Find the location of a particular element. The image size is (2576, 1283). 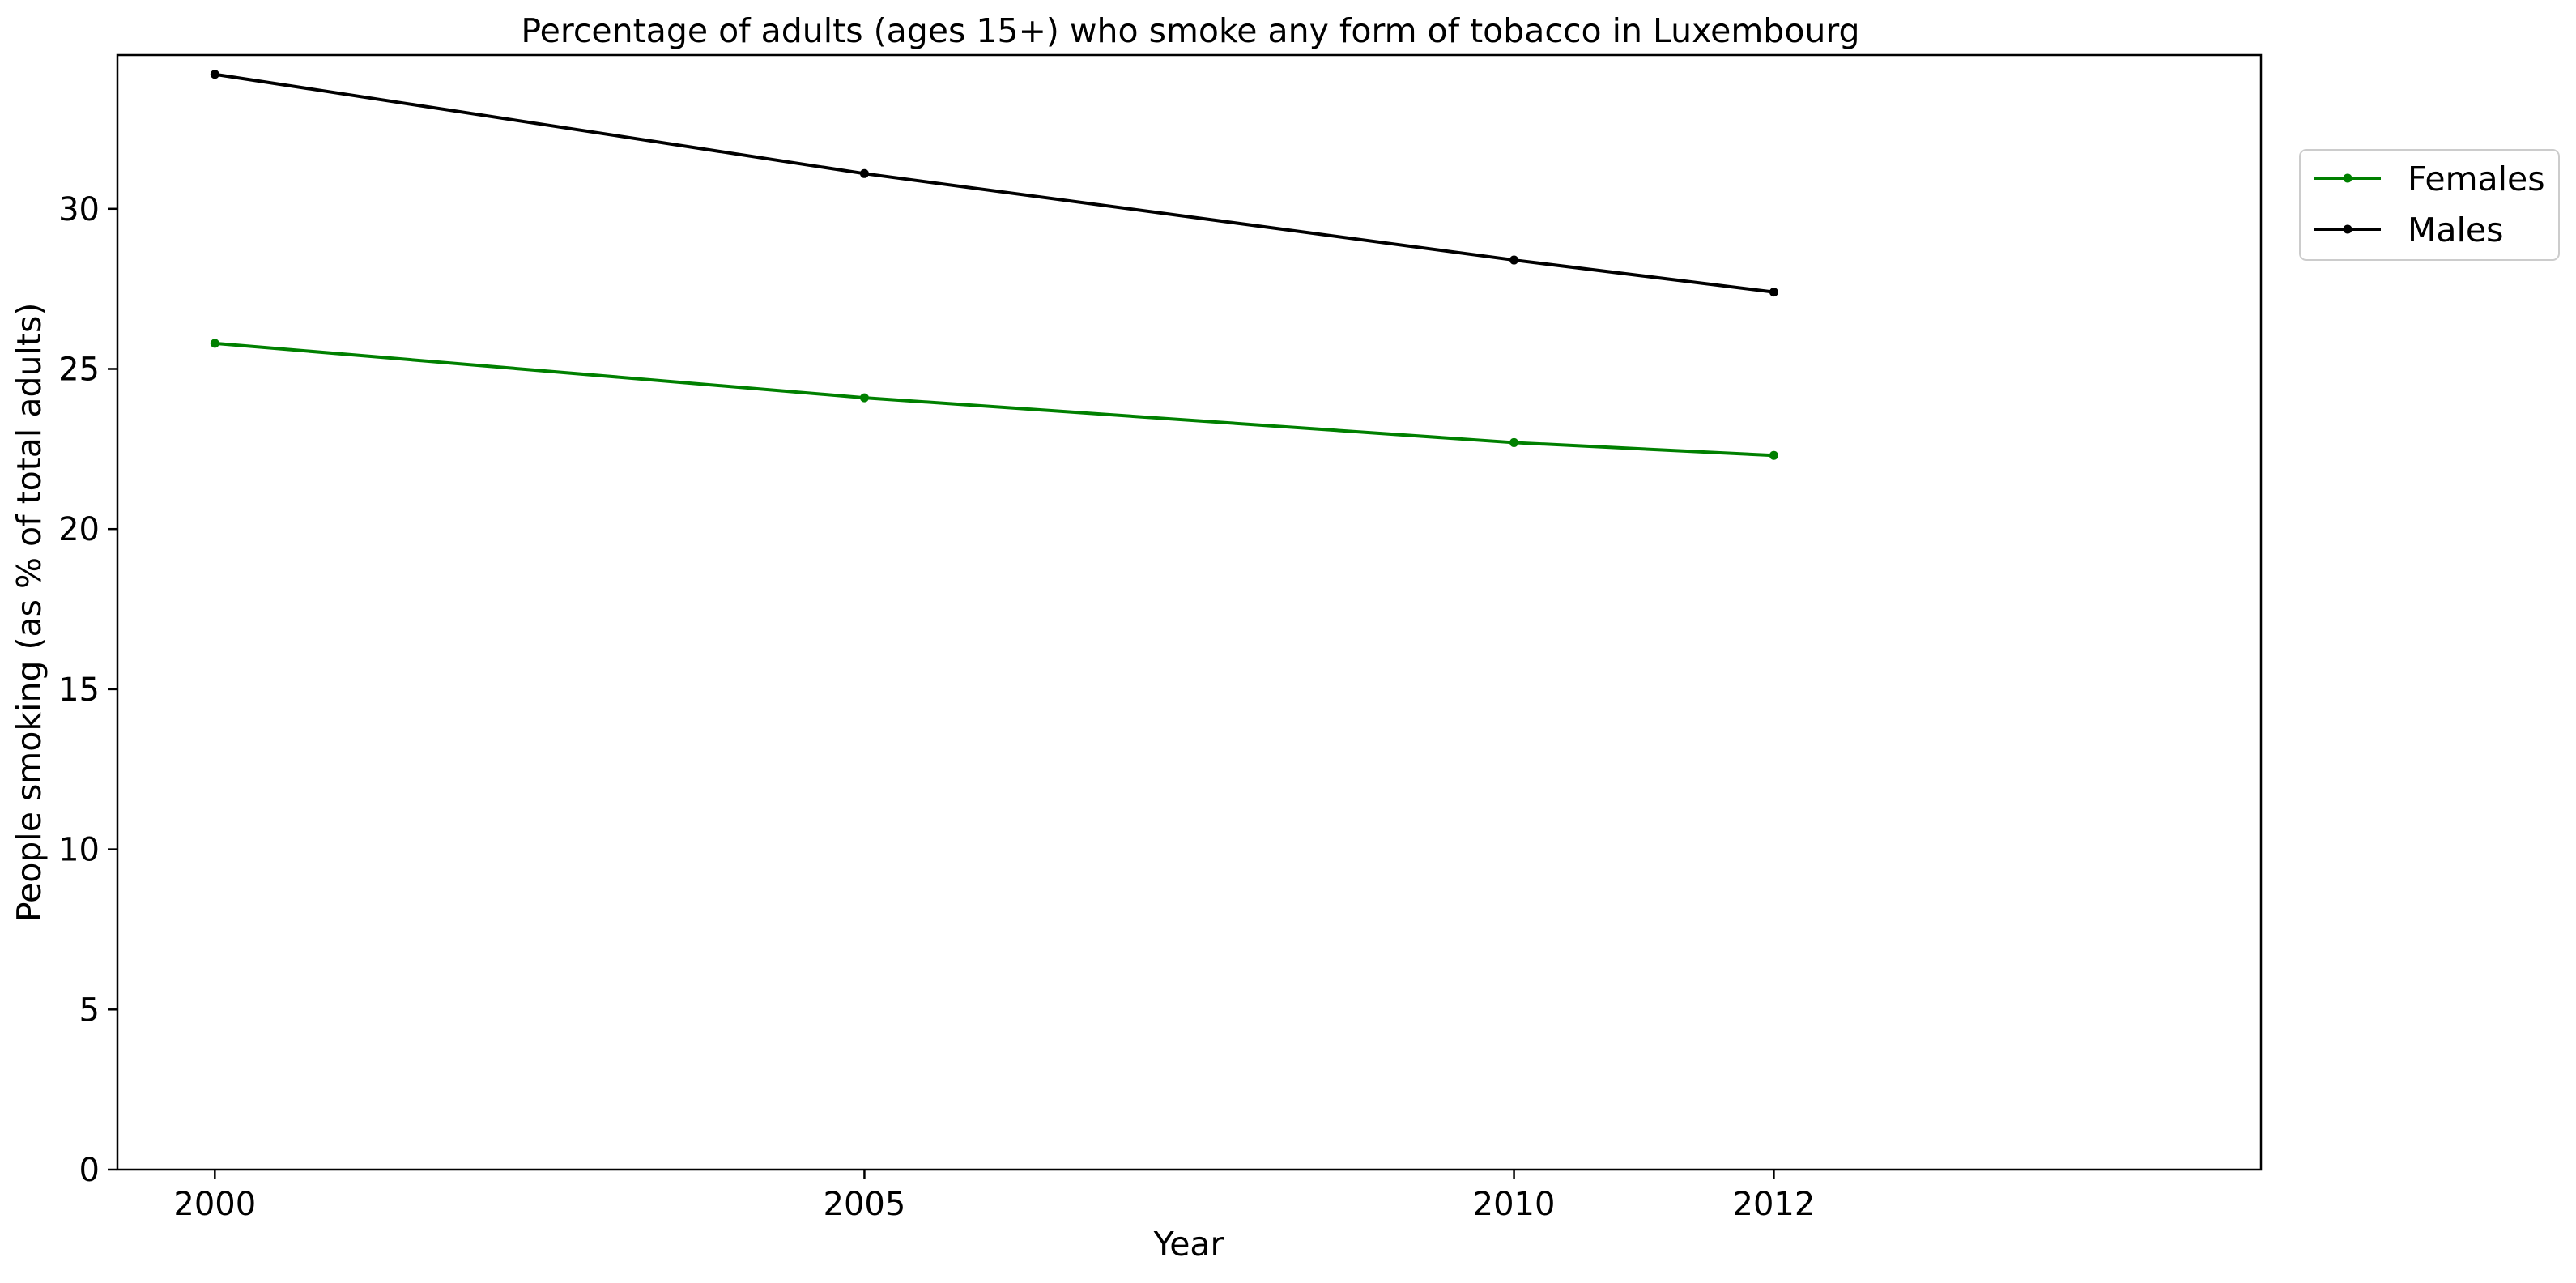

x-tick-label: 2012 is located at coordinates (1774, 1204).